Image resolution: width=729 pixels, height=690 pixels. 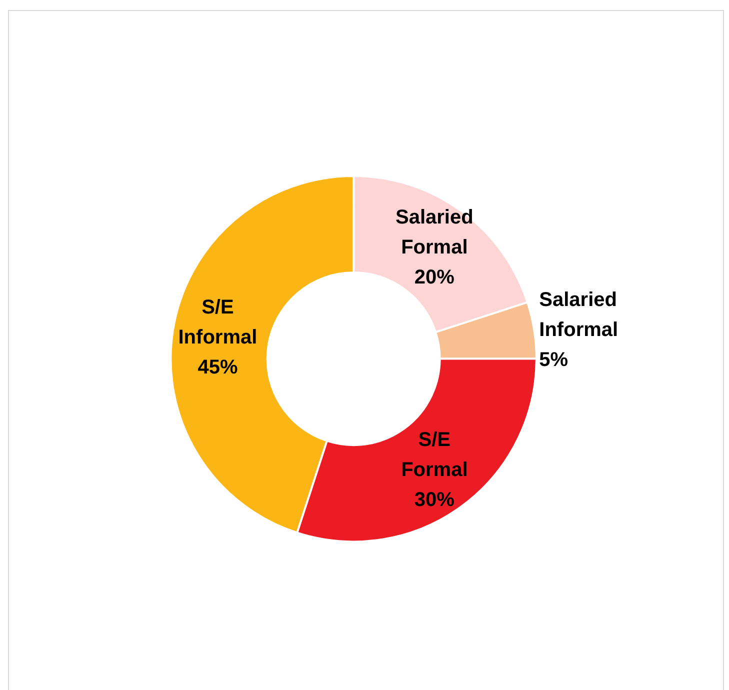 I want to click on data-label: 5%, so click(x=553, y=360).